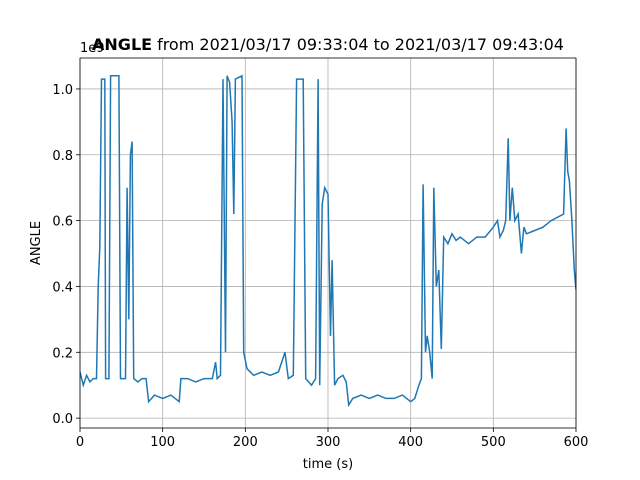 The image size is (640, 480). Describe the element at coordinates (576, 442) in the screenshot. I see `x-tick-label: 600` at that location.